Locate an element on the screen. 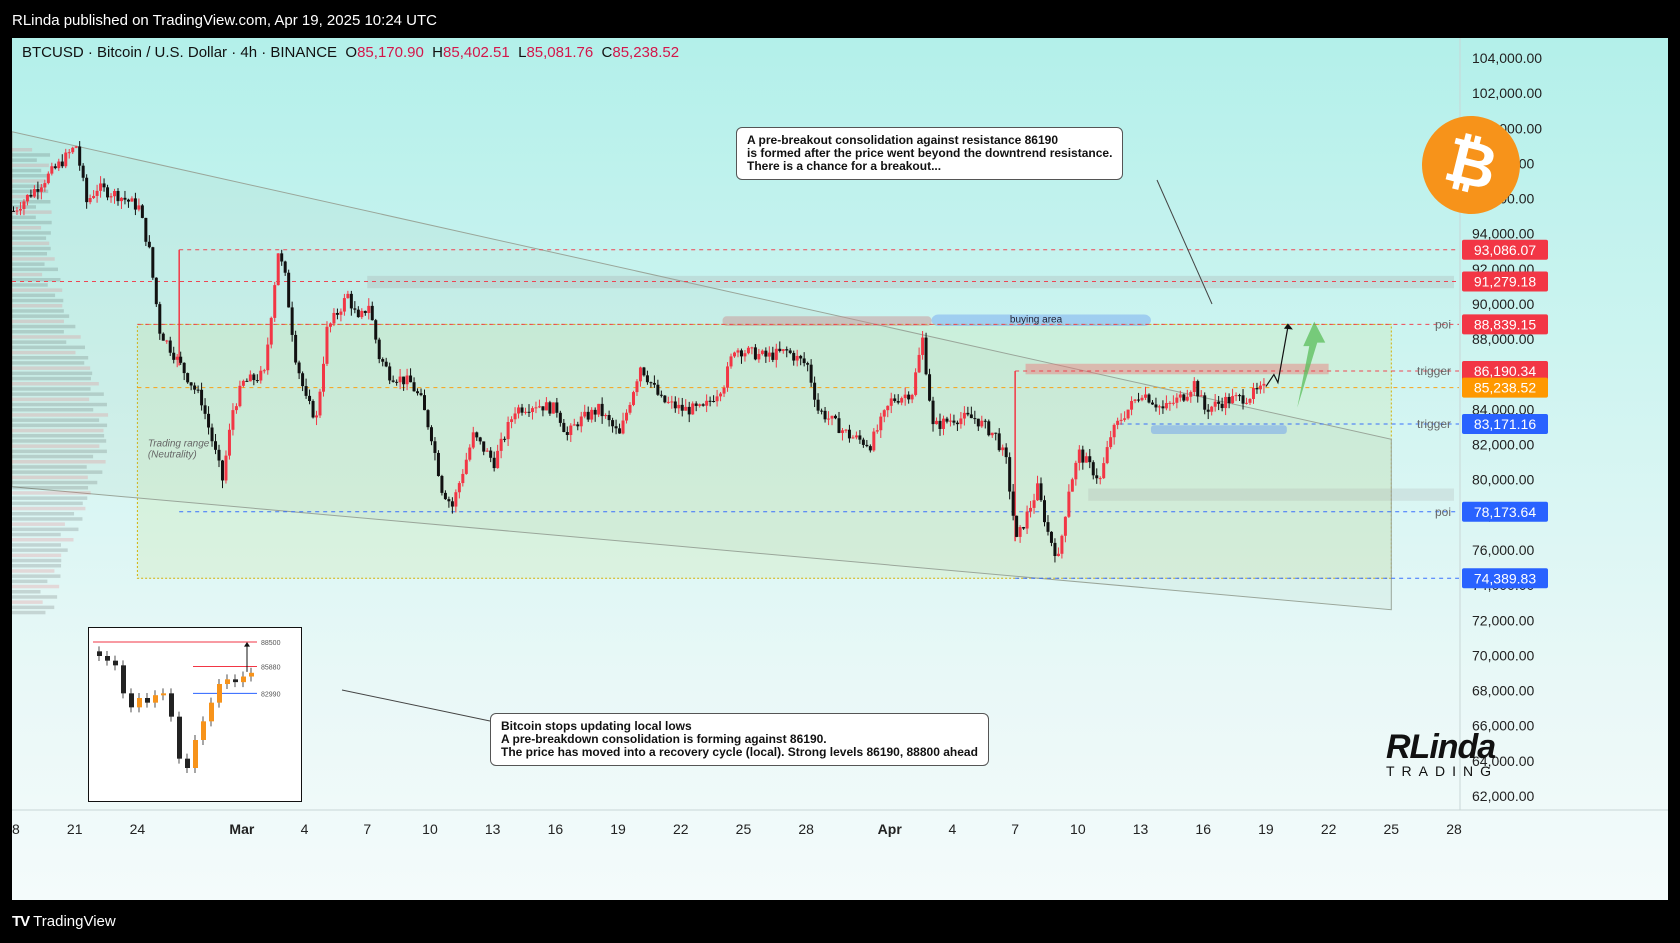  high-label: H is located at coordinates (438, 52).